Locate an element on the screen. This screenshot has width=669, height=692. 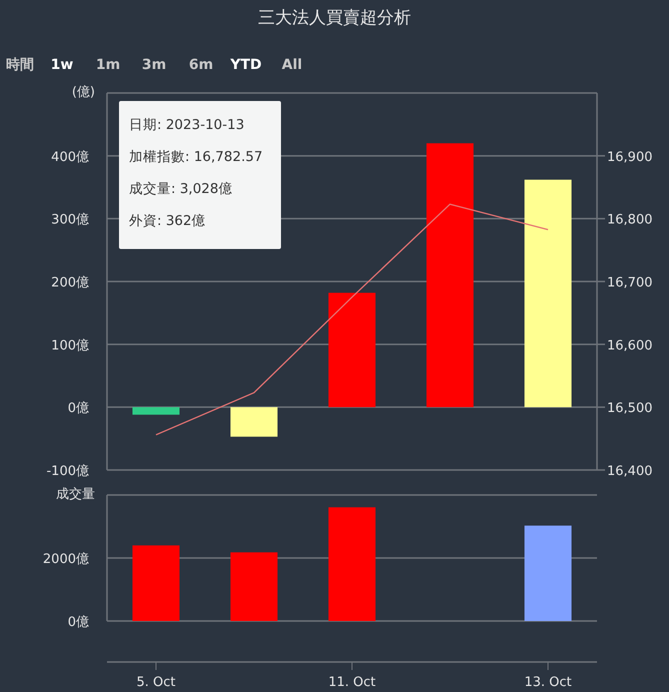
y-tick-label: 300億 is located at coordinates (70, 220).